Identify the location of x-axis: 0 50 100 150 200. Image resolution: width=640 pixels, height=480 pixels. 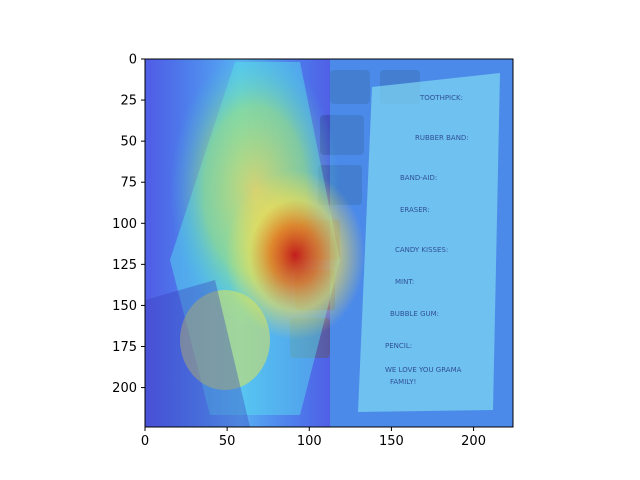
(313, 438).